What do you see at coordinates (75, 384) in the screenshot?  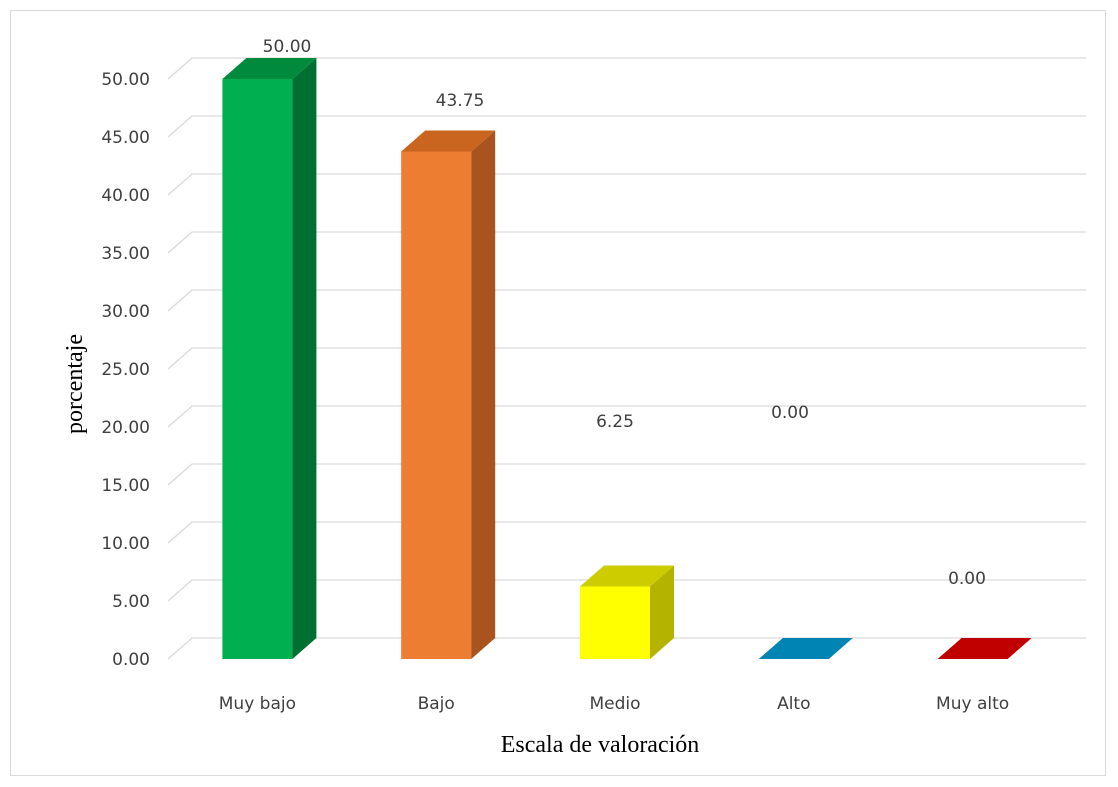 I see `y-axis-title: porcentaje` at bounding box center [75, 384].